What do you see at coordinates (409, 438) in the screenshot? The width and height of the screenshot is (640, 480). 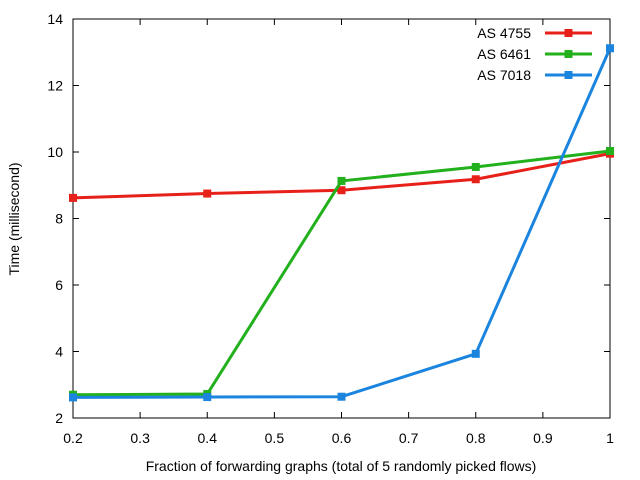 I see `x-tick-label: 0.7` at bounding box center [409, 438].